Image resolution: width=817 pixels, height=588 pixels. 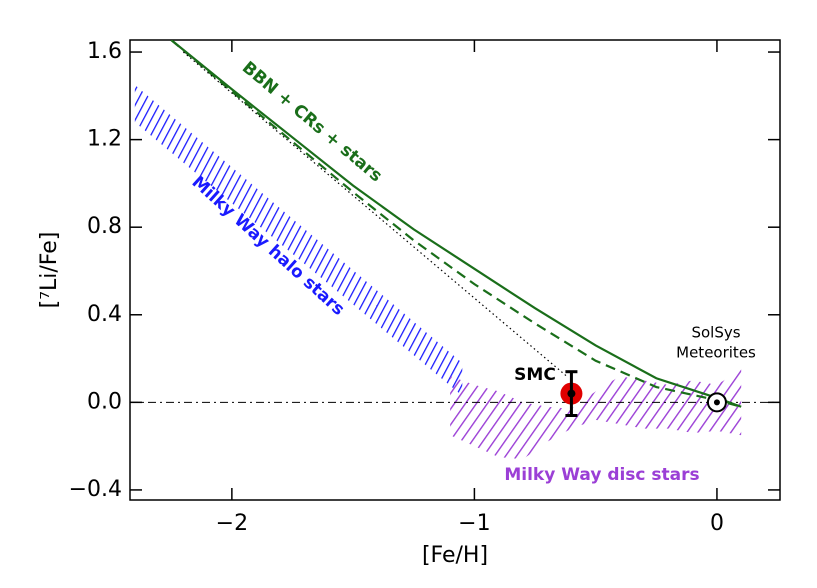 What do you see at coordinates (312, 122) in the screenshot?
I see `annotation: BBN + CRs + stars` at bounding box center [312, 122].